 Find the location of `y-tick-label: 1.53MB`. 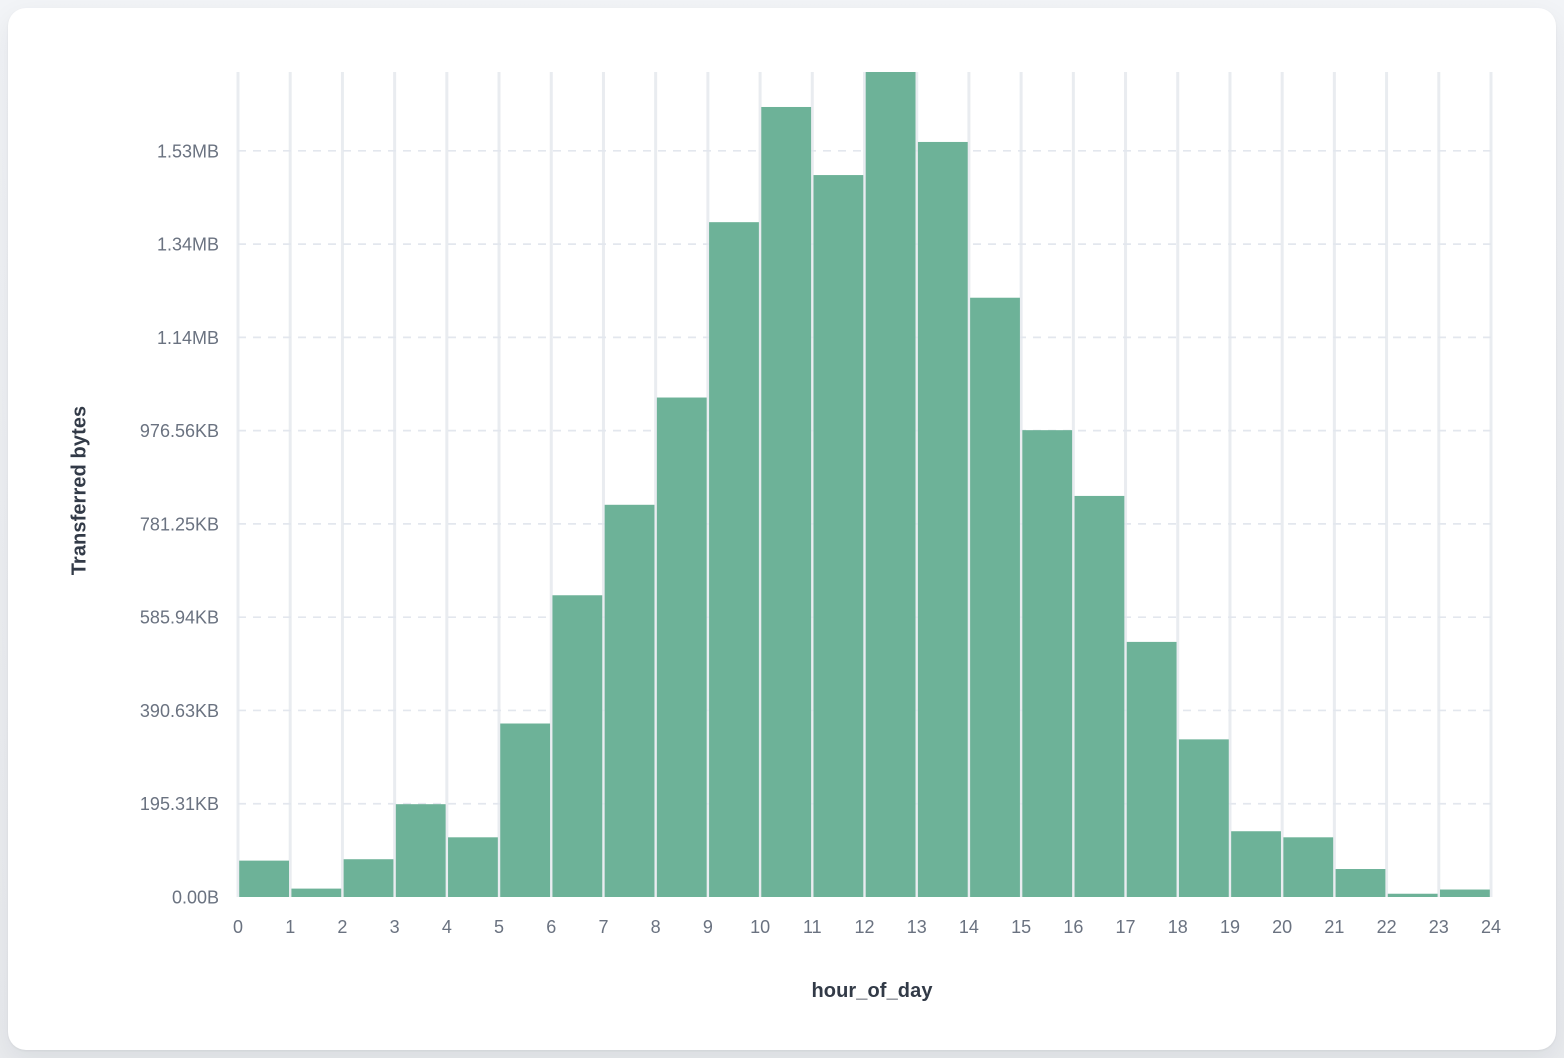

y-tick-label: 1.53MB is located at coordinates (188, 151).